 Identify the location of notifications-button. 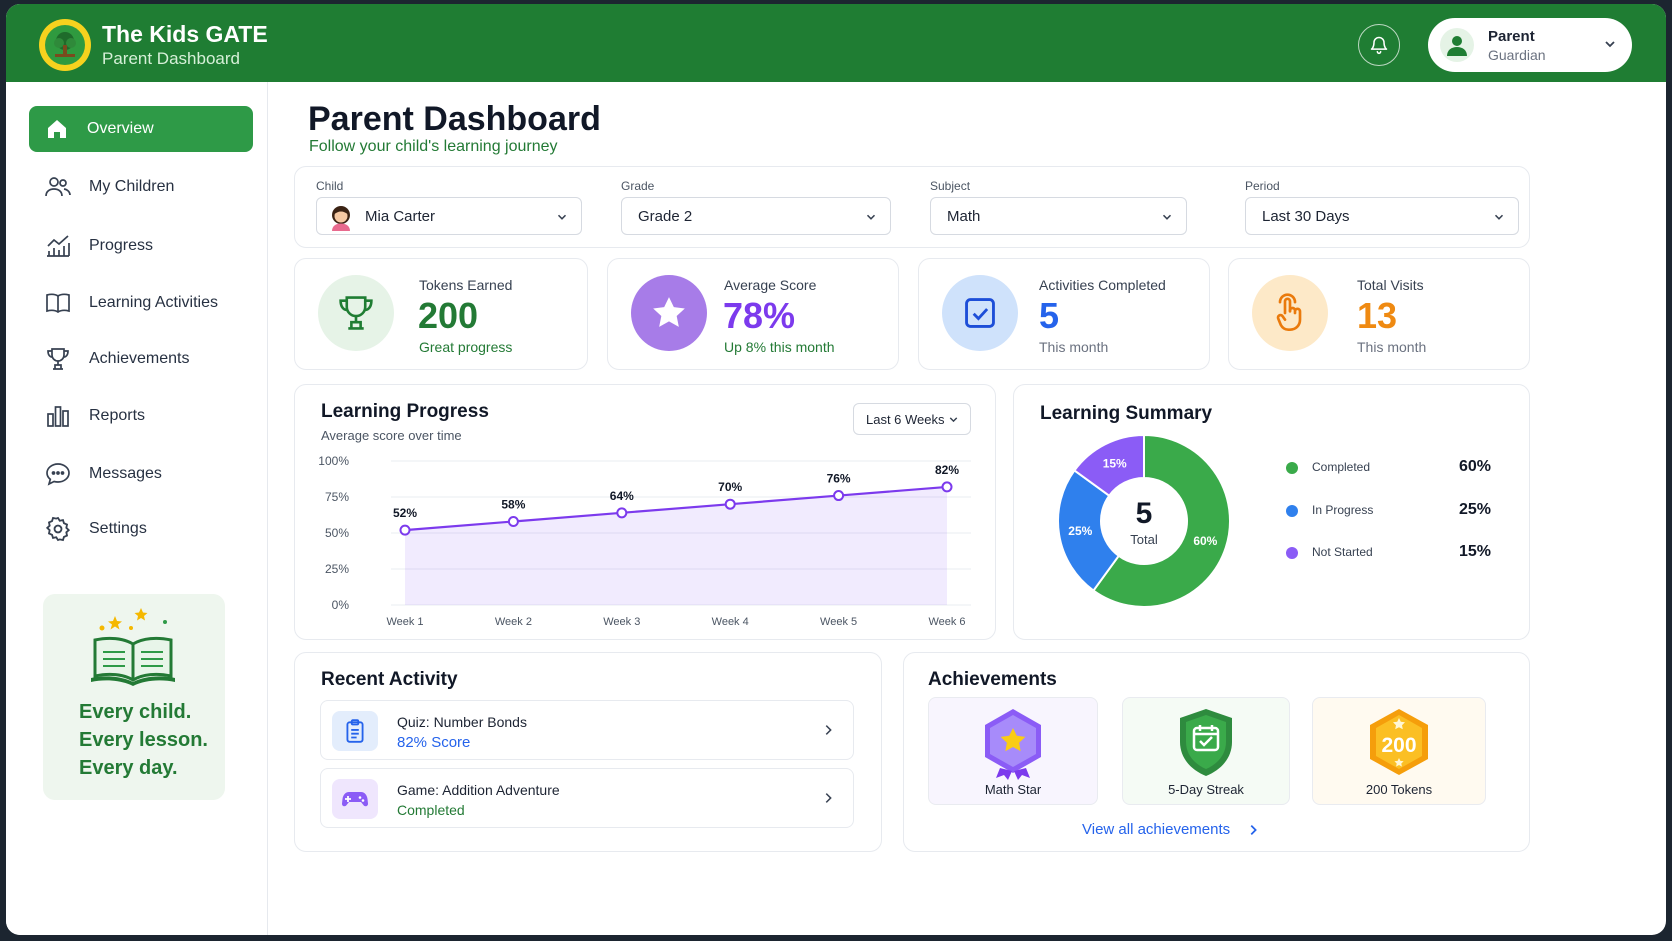
(1379, 45).